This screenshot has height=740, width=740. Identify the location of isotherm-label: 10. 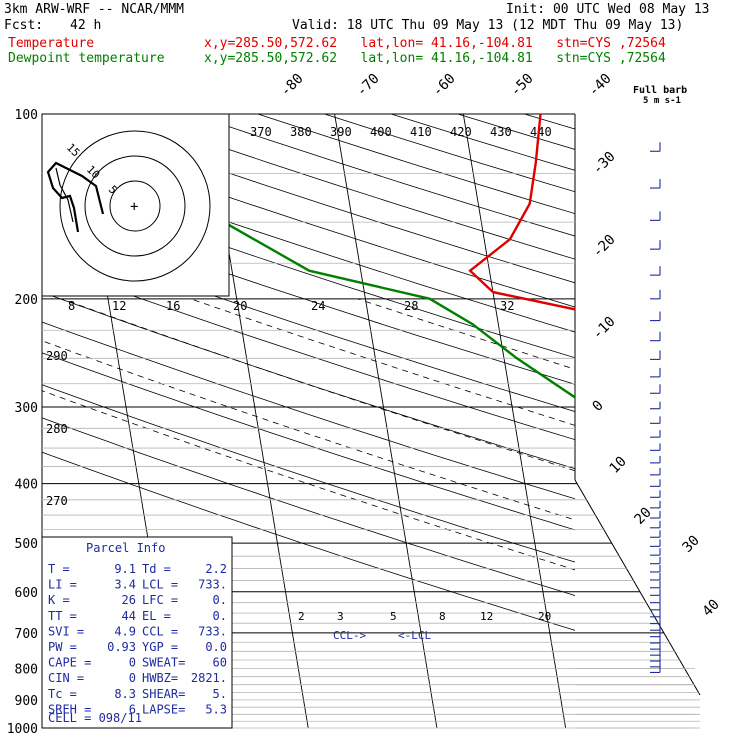
(618, 465).